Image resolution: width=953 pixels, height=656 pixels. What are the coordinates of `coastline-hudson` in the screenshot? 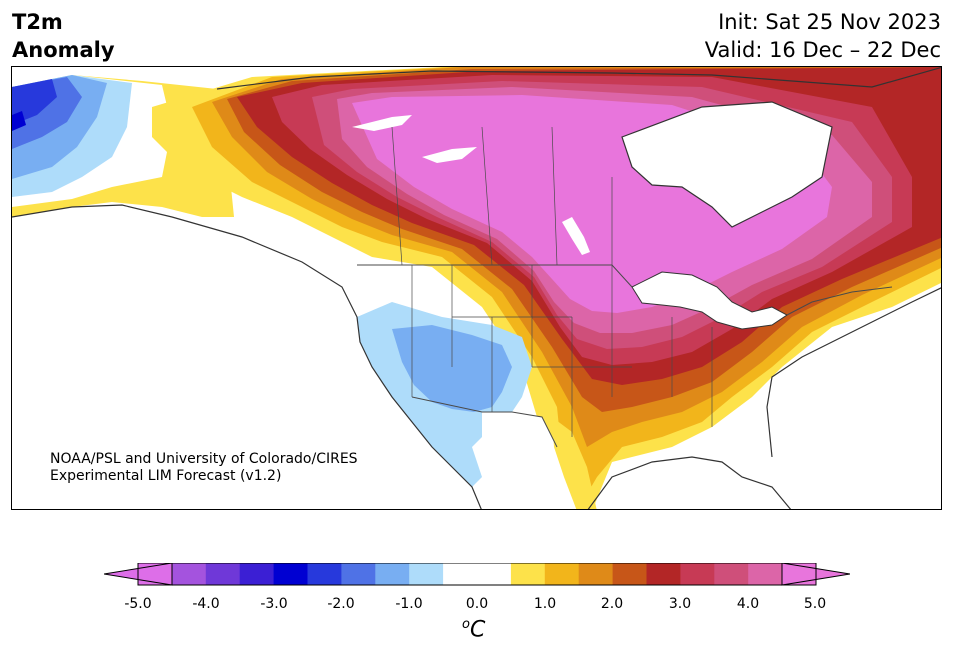 It's located at (727, 164).